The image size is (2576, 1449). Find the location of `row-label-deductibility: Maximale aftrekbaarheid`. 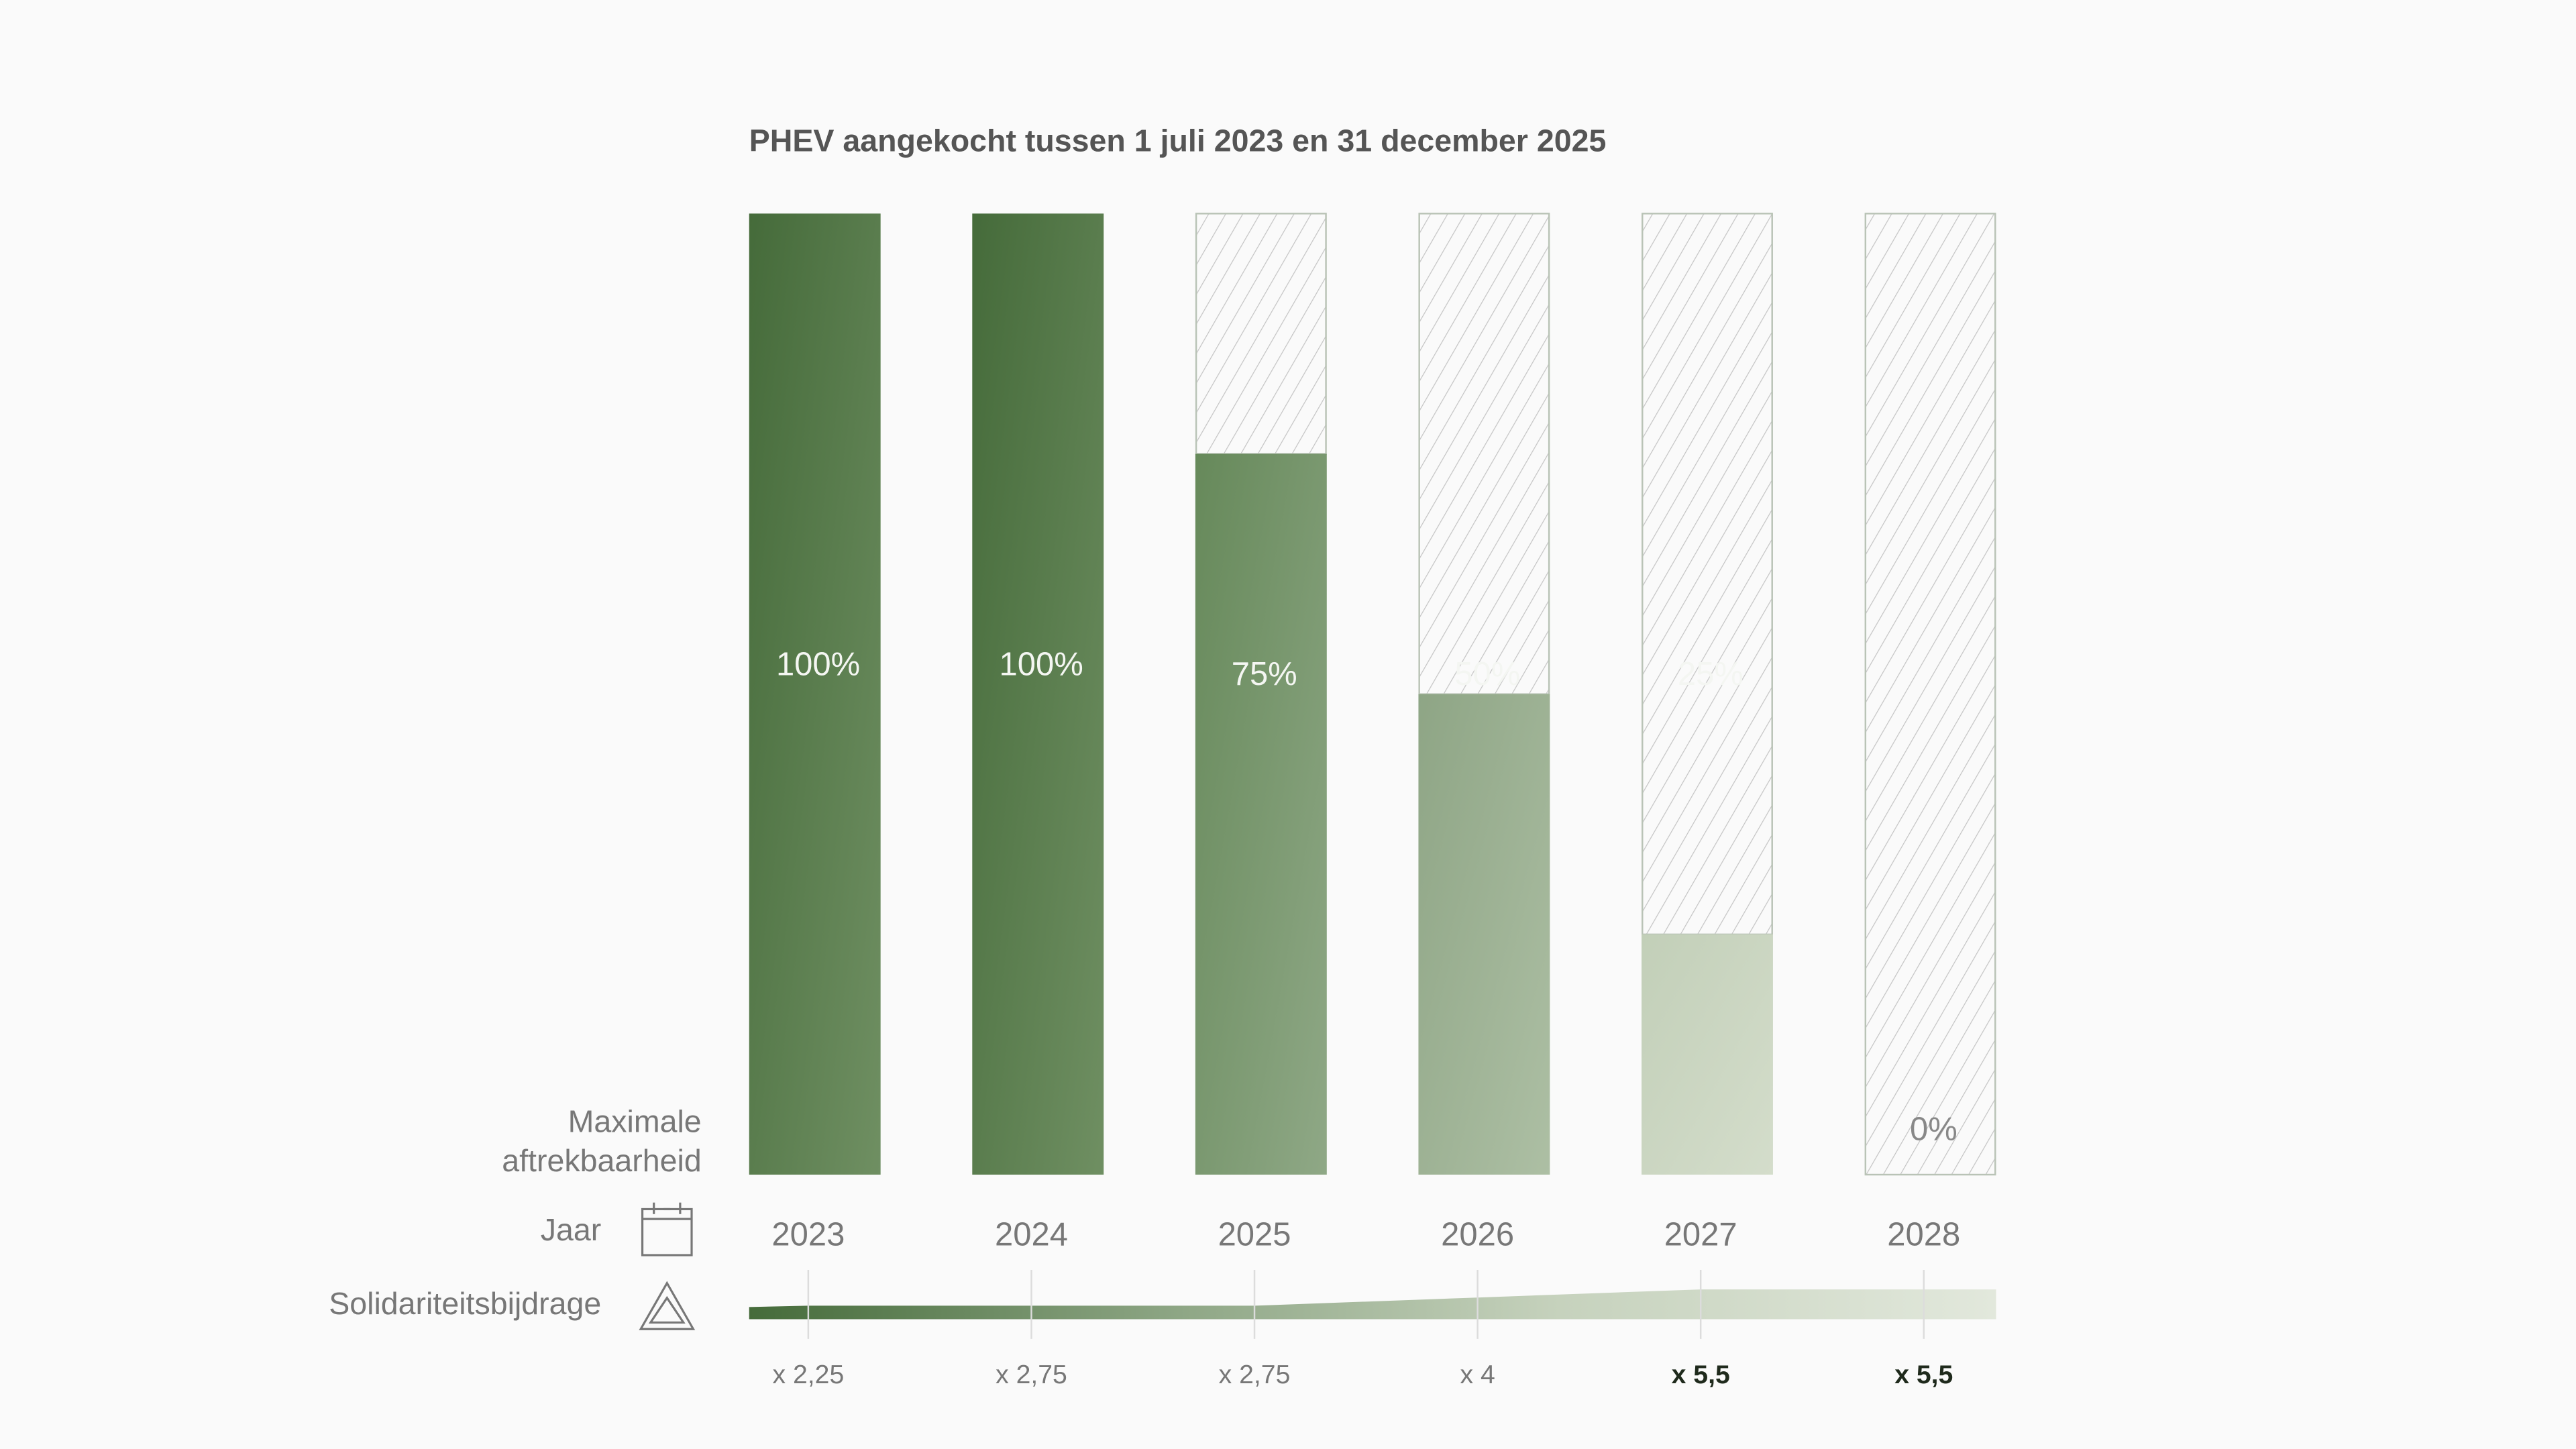

row-label-deductibility: Maximale aftrekbaarheid is located at coordinates (601, 1143).